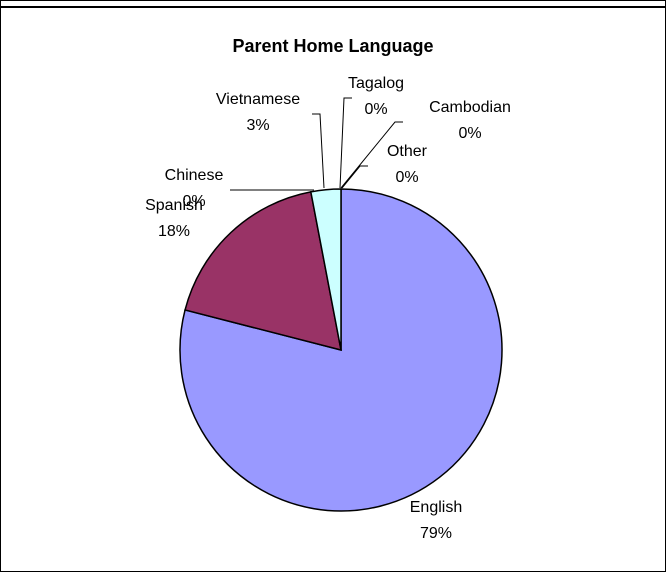  Describe the element at coordinates (333, 7) in the screenshot. I see `top-border-rule` at that location.